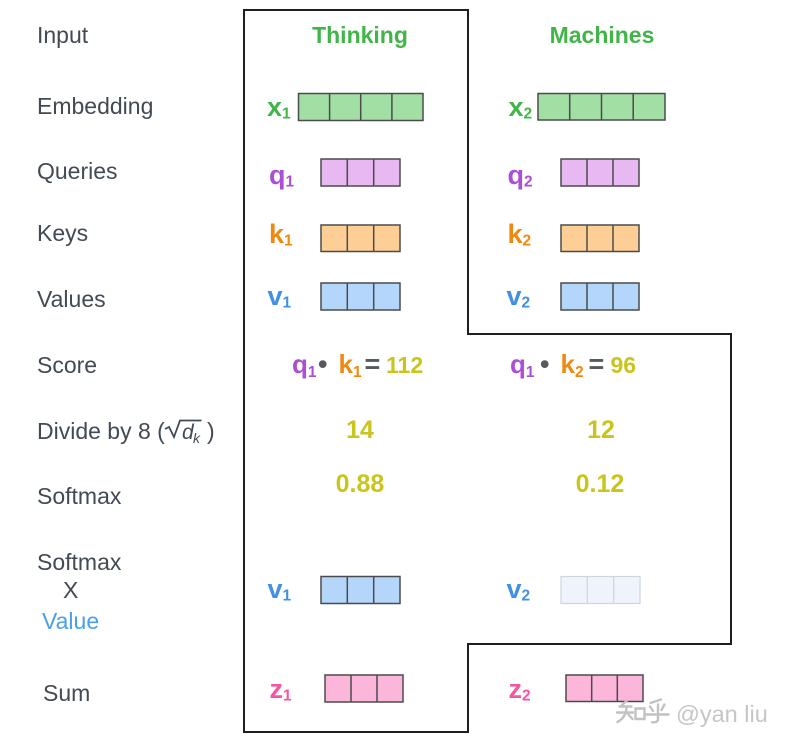 The width and height of the screenshot is (786, 747). I want to click on svg-text: Sum, so click(66, 693).